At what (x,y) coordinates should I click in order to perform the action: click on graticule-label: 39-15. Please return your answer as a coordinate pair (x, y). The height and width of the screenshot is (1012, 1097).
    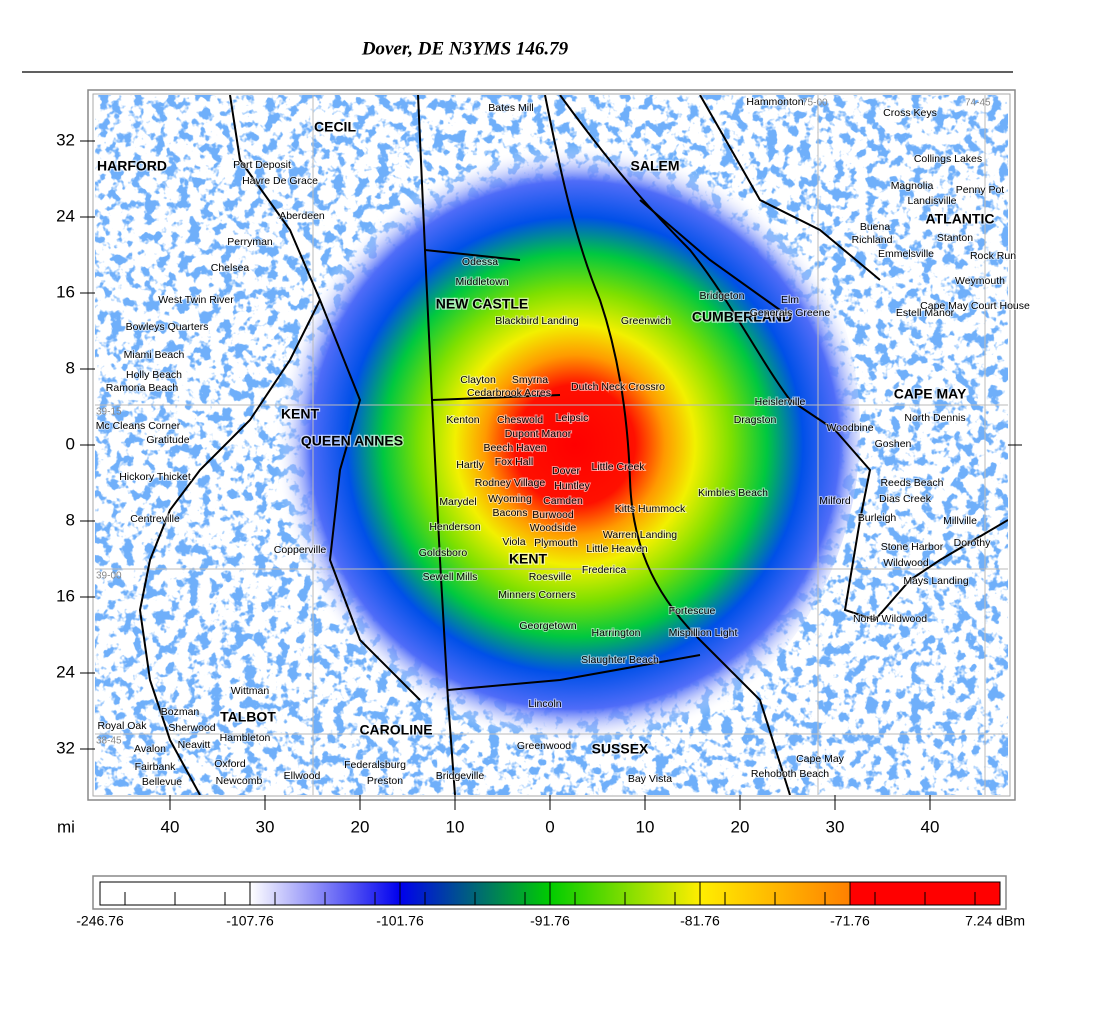
    Looking at the image, I should click on (109, 412).